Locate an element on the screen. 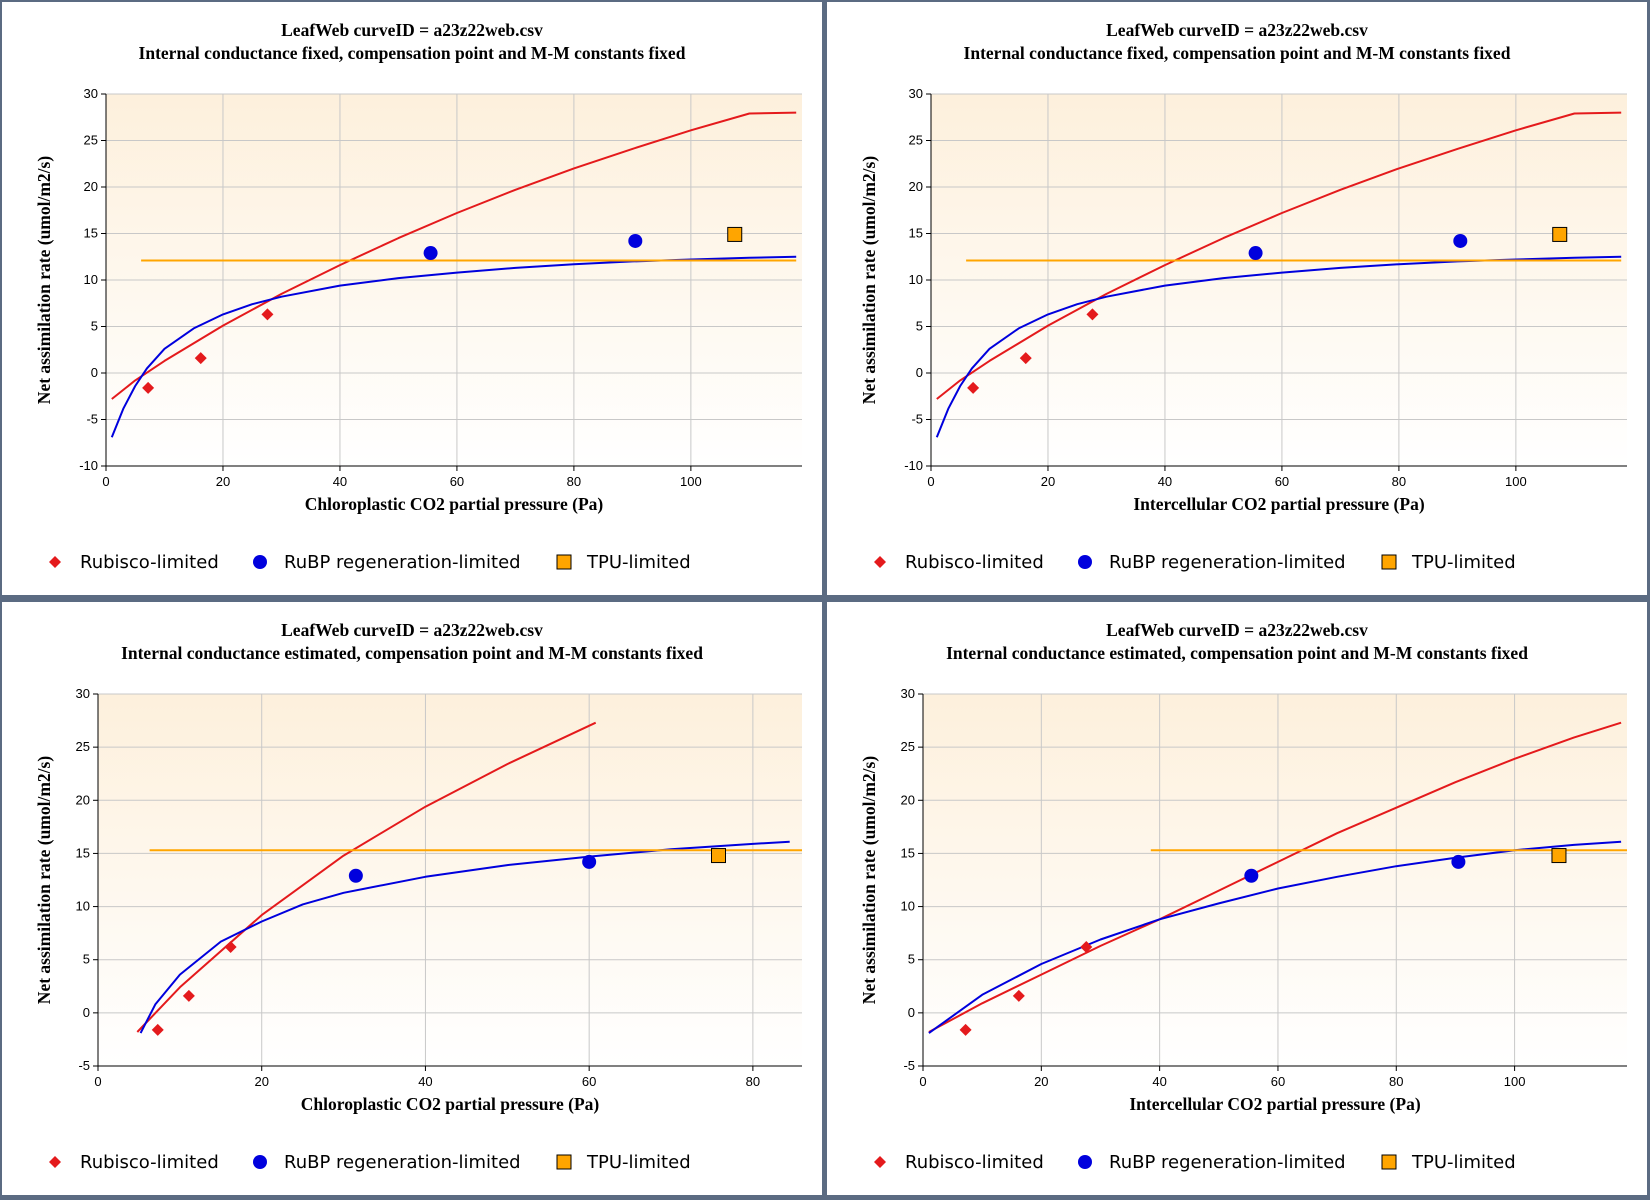 This screenshot has height=1200, width=1650. x-axis-label: Intercellular CO2 partial pressure (Pa) is located at coordinates (1274, 1104).